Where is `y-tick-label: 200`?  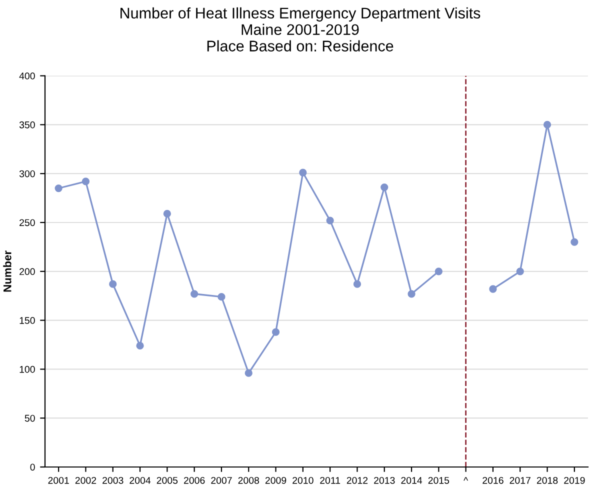 y-tick-label: 200 is located at coordinates (27, 272).